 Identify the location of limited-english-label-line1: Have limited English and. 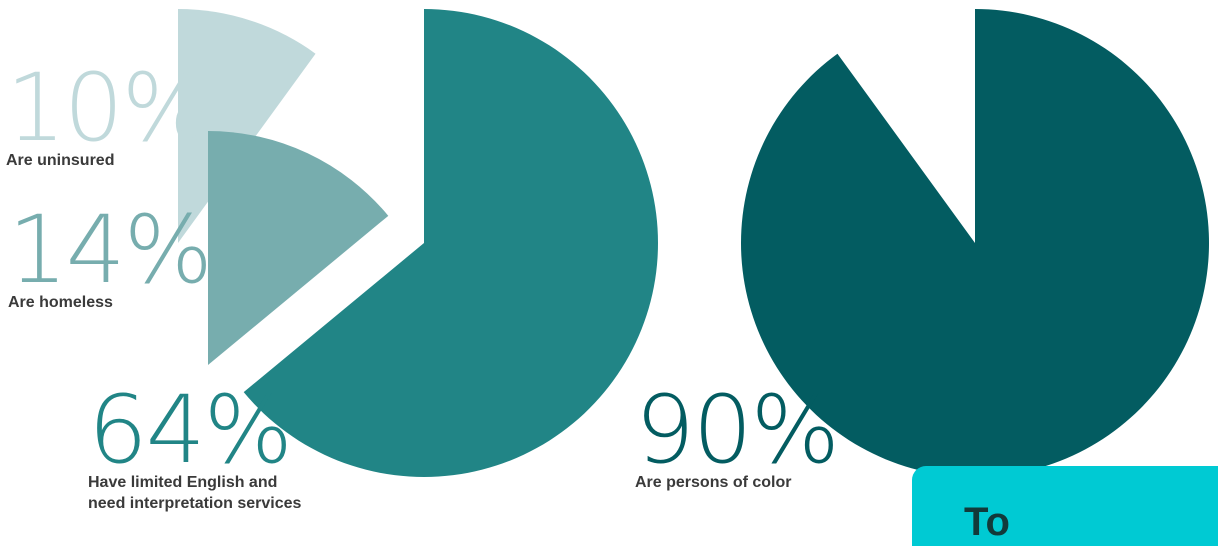
(183, 482).